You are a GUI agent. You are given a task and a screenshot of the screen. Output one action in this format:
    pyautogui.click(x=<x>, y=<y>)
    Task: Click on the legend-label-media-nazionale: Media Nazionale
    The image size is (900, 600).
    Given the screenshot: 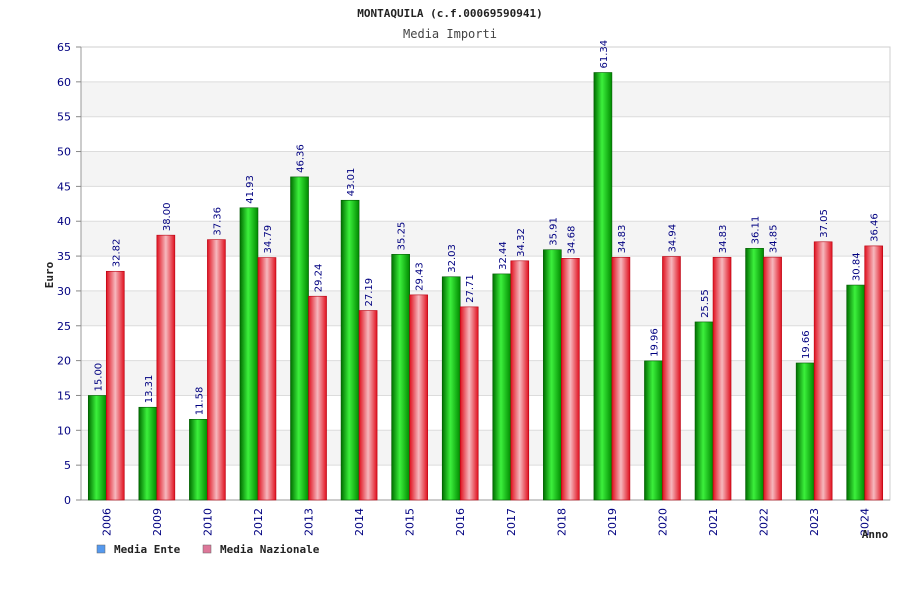 What is the action you would take?
    pyautogui.click(x=270, y=549)
    